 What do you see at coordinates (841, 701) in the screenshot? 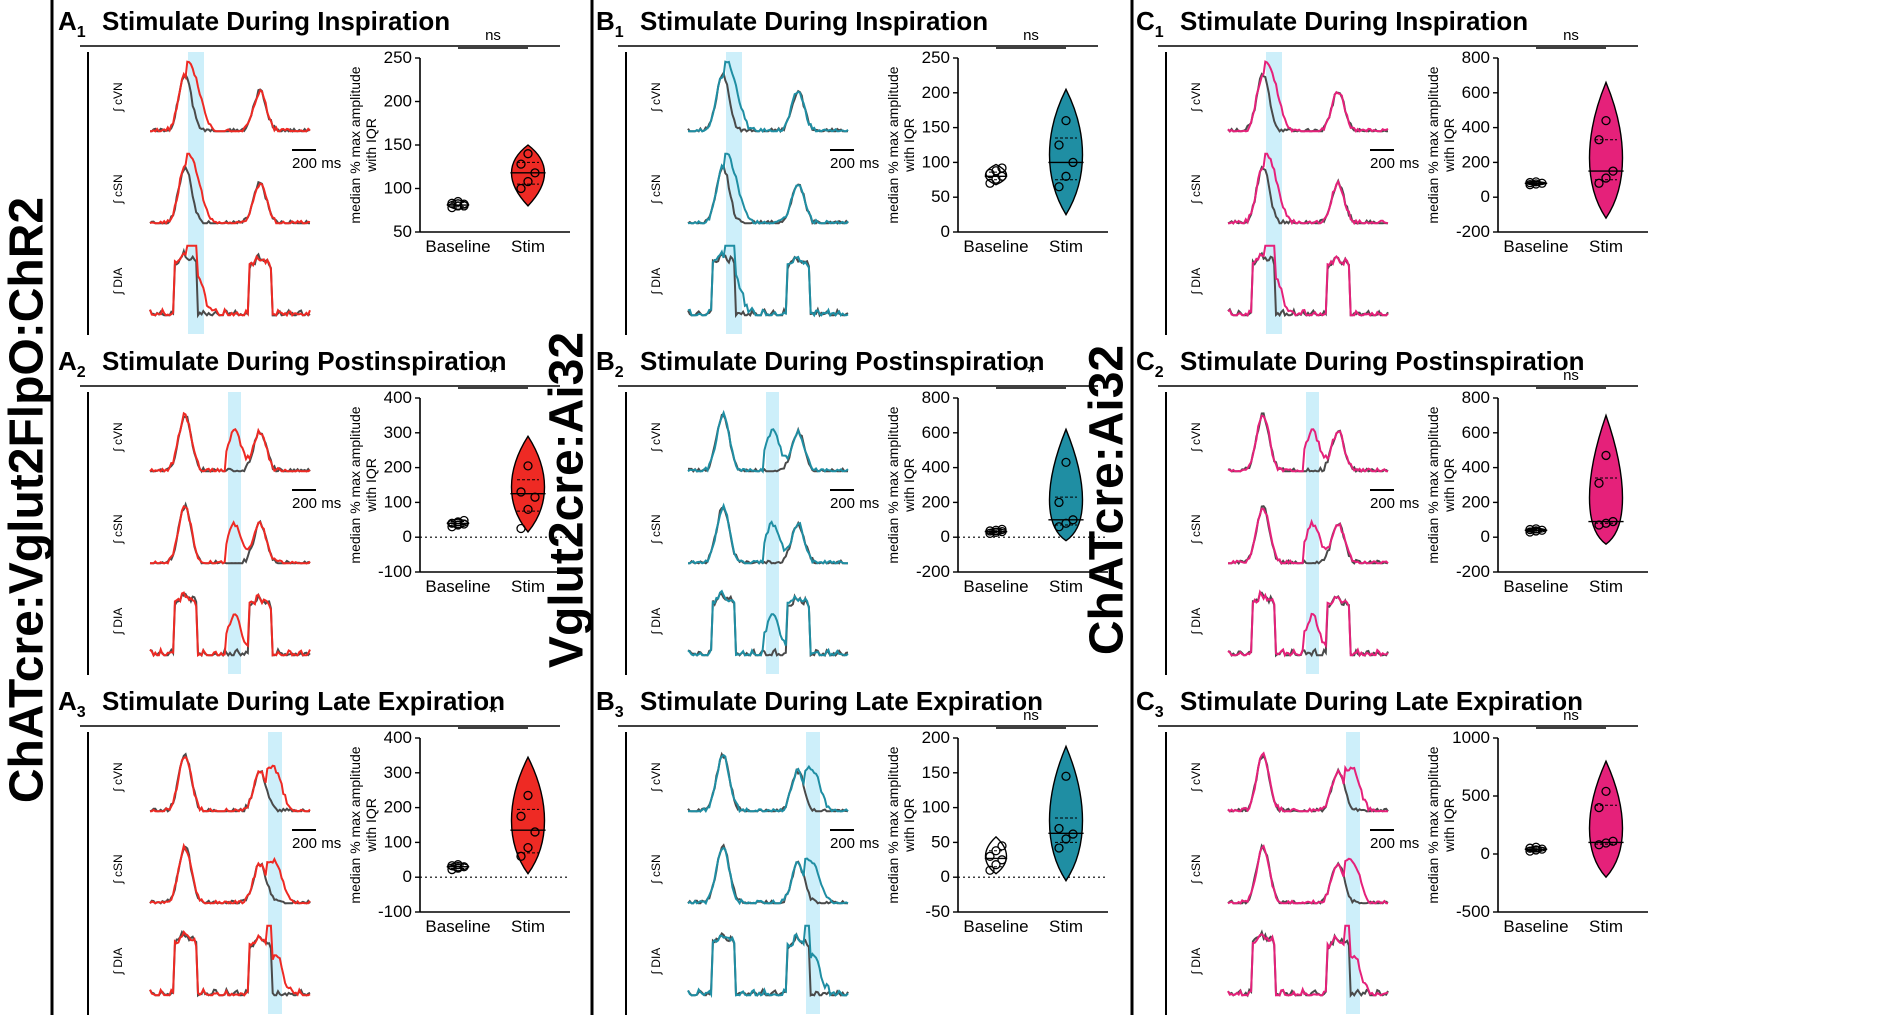
I see `panel-title: Stimulate During Late Expiration` at bounding box center [841, 701].